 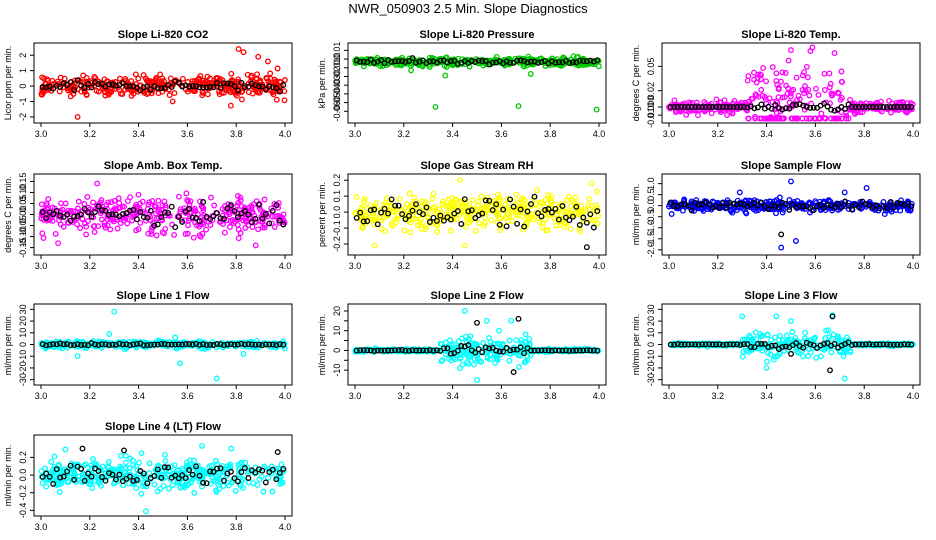 What do you see at coordinates (285, 527) in the screenshot?
I see `x-tick-label: 4.0` at bounding box center [285, 527].